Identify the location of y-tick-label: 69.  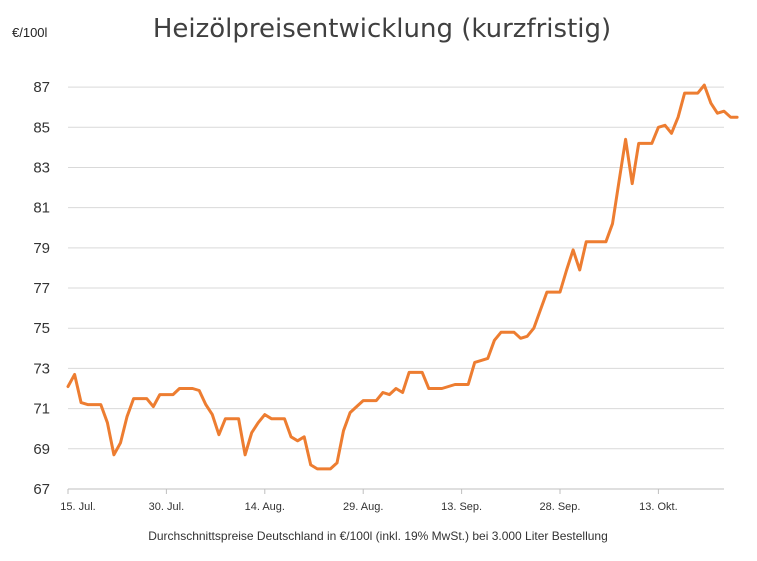
(41, 449).